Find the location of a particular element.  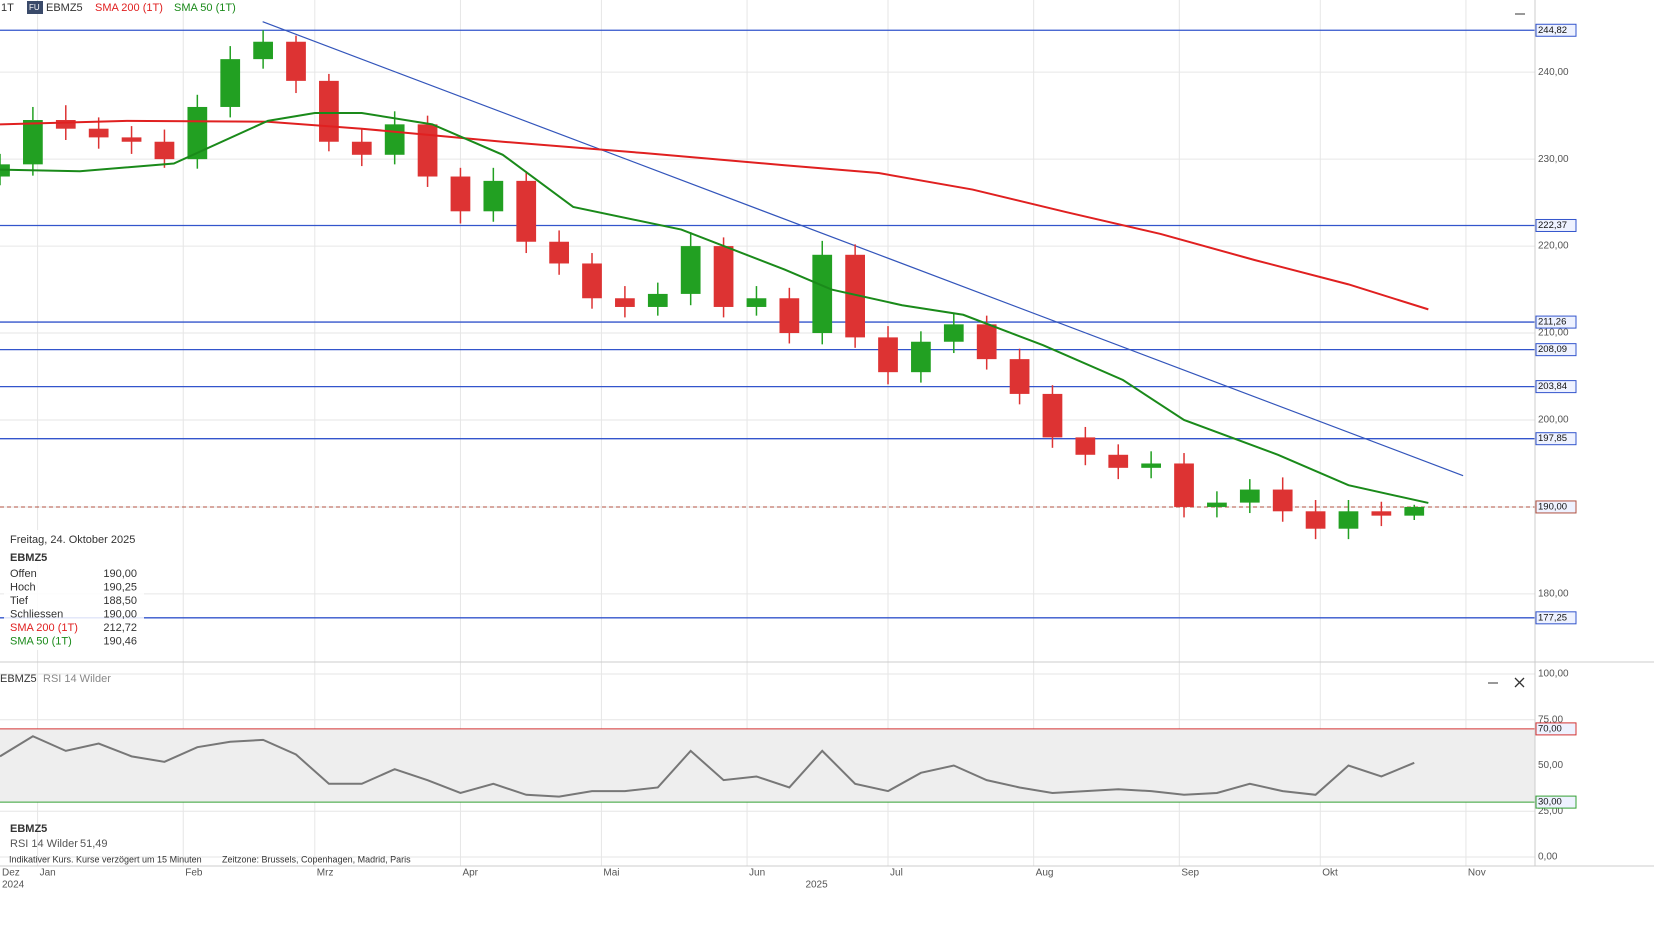

interval: 1T is located at coordinates (7, 8).